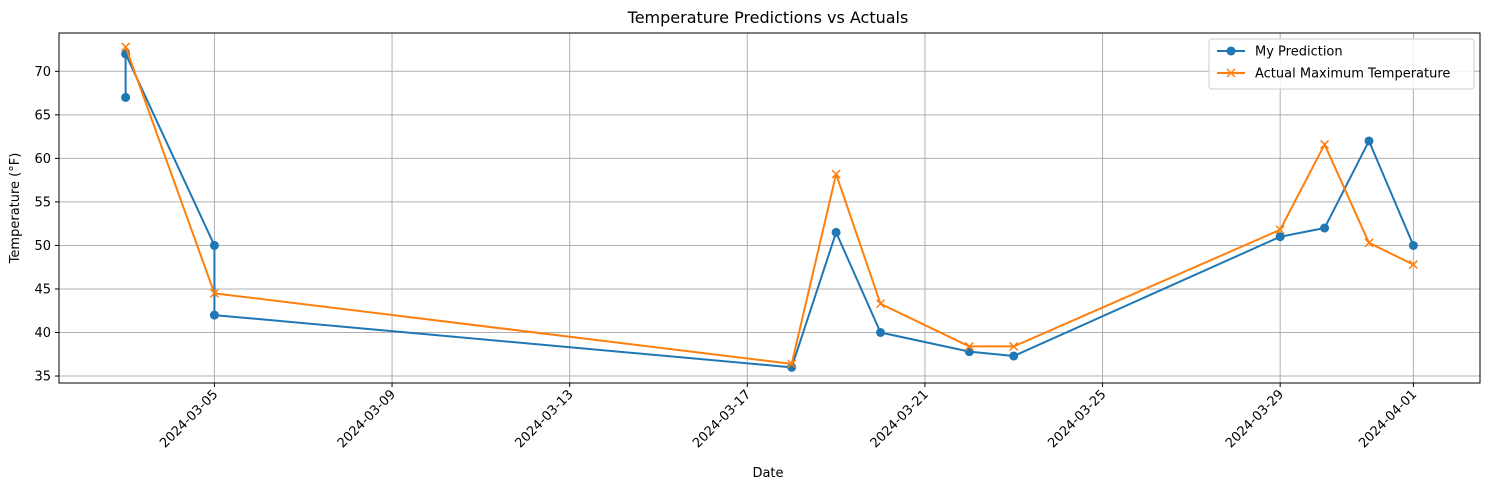  What do you see at coordinates (544, 419) in the screenshot?
I see `x-tick-label: 2024-03-13` at bounding box center [544, 419].